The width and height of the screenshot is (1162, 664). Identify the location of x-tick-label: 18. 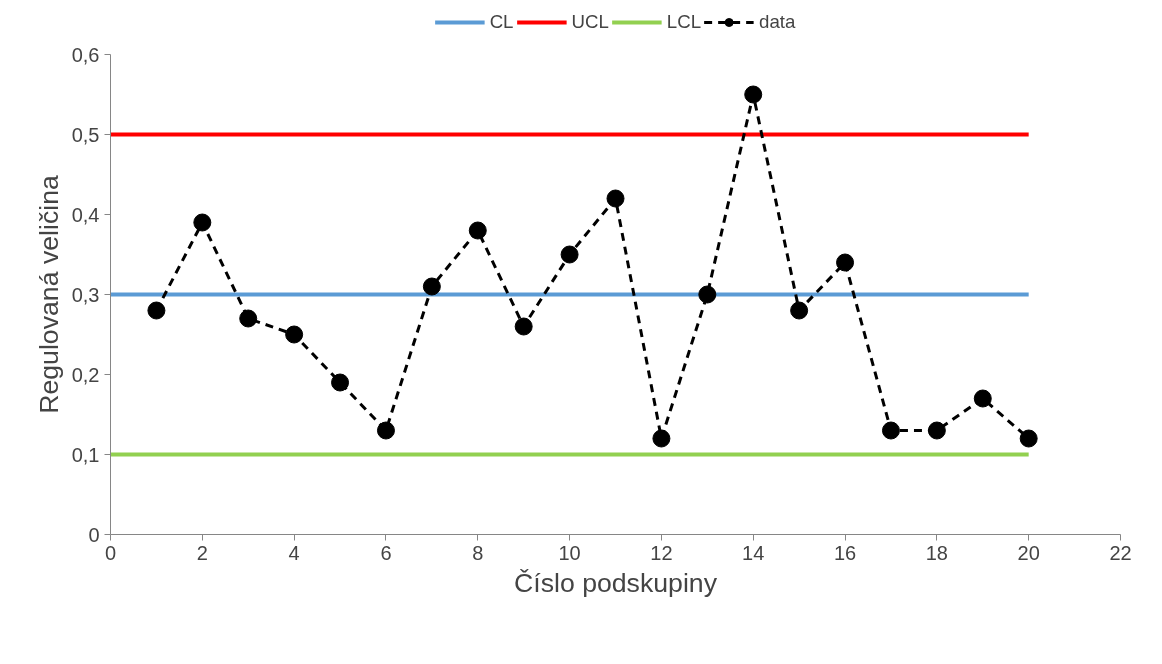
(936, 552).